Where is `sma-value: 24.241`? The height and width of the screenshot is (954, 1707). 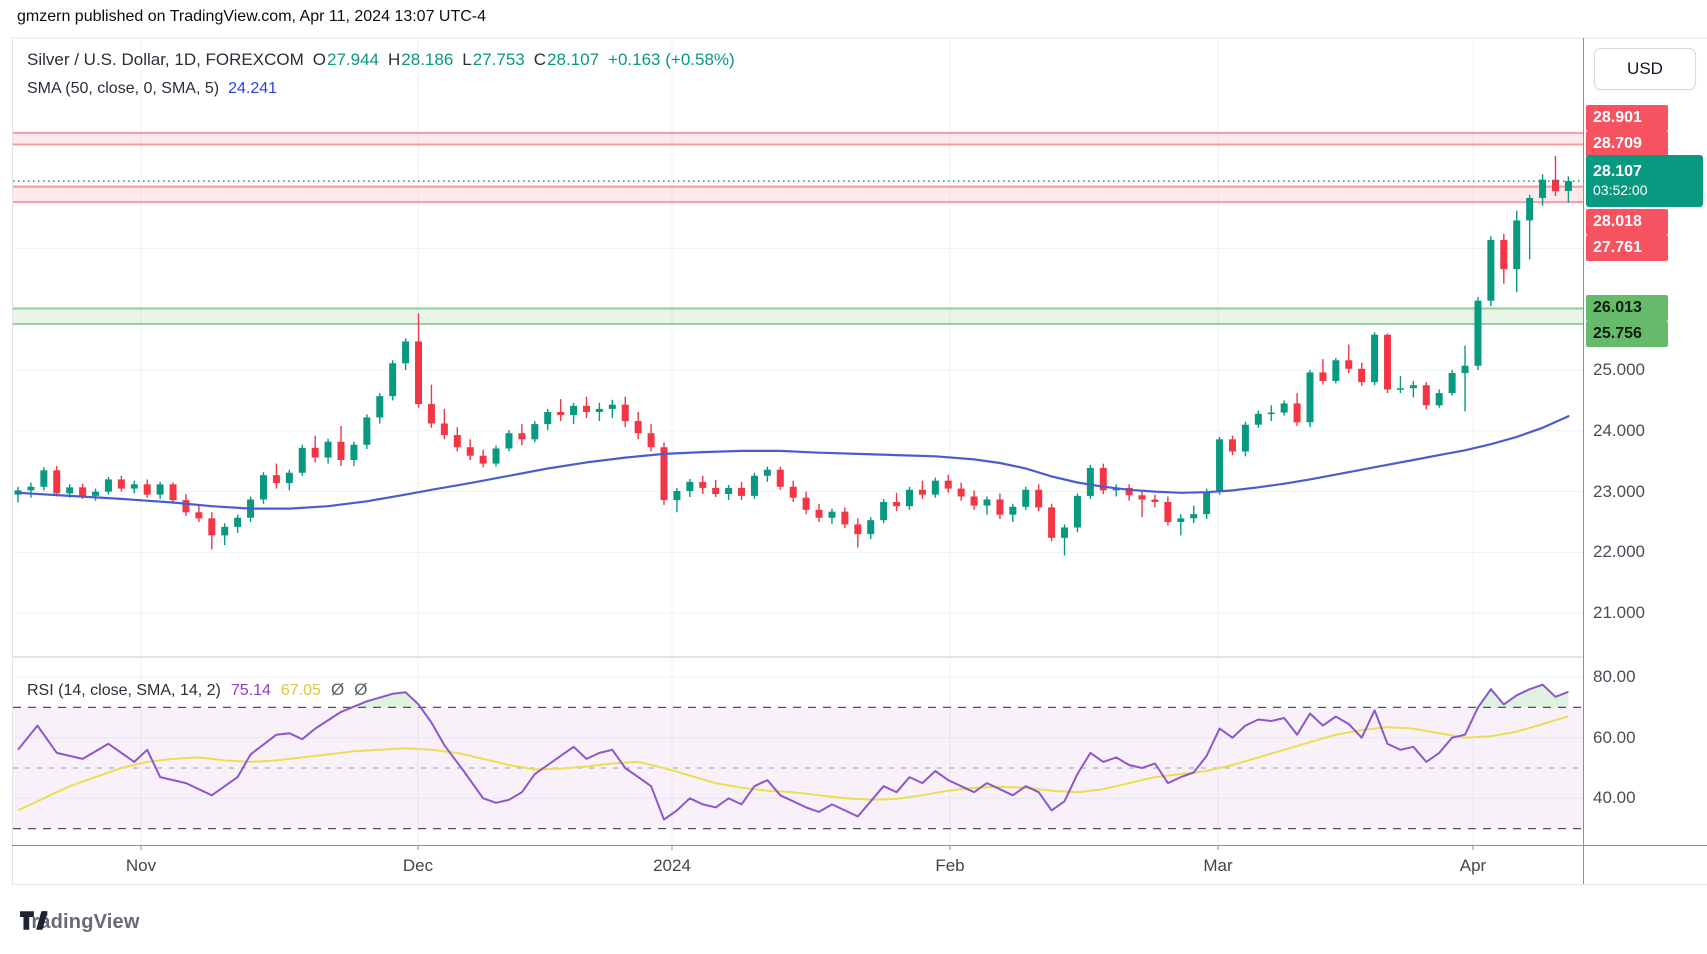 sma-value: 24.241 is located at coordinates (253, 88).